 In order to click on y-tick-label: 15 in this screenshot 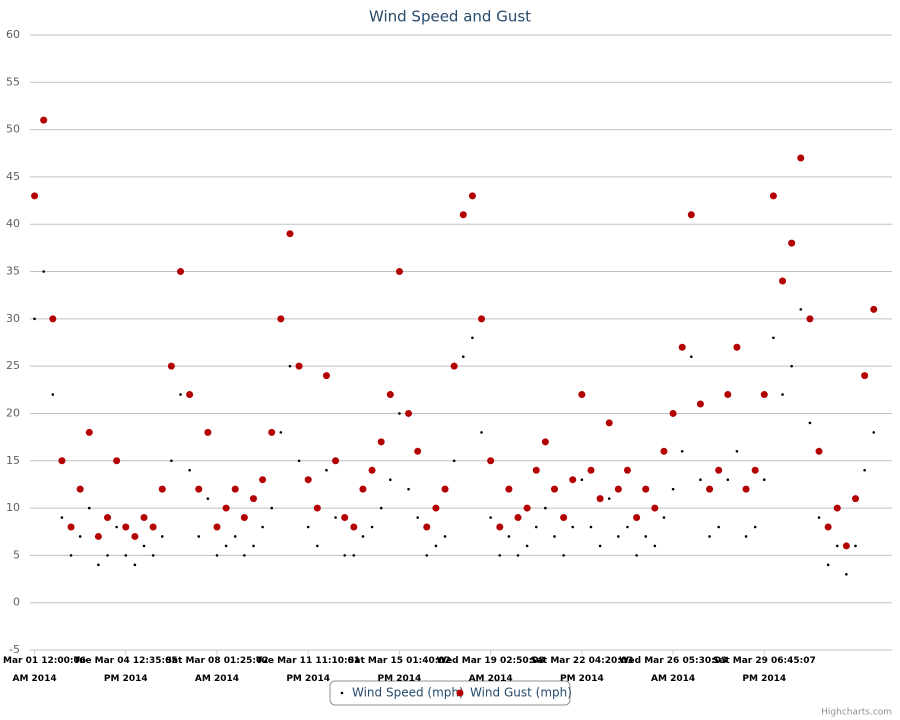, I will do `click(13, 460)`.